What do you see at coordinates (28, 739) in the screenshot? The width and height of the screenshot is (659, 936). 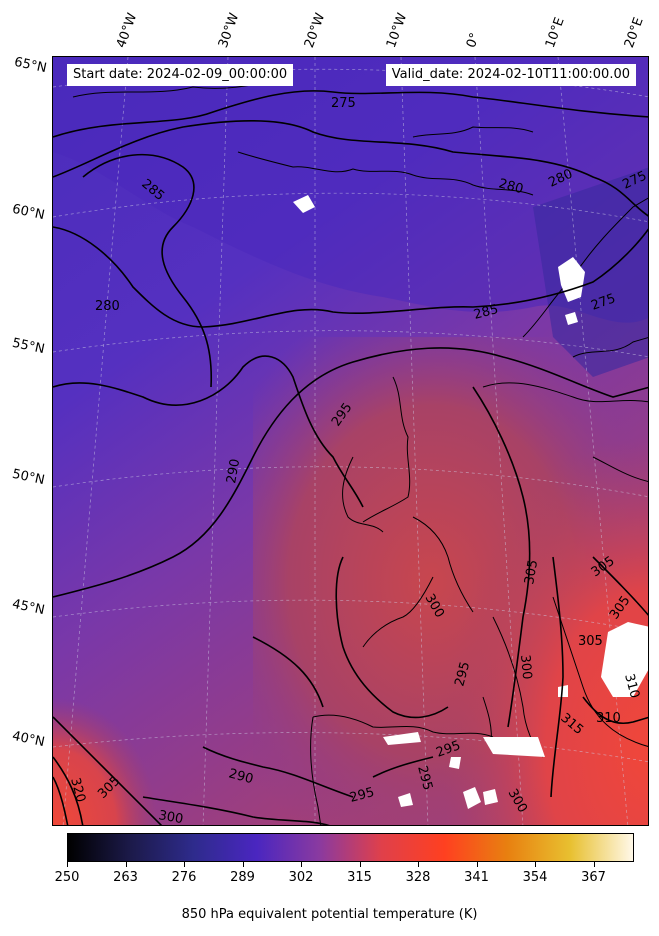 I see `latitude-label: 40°N` at bounding box center [28, 739].